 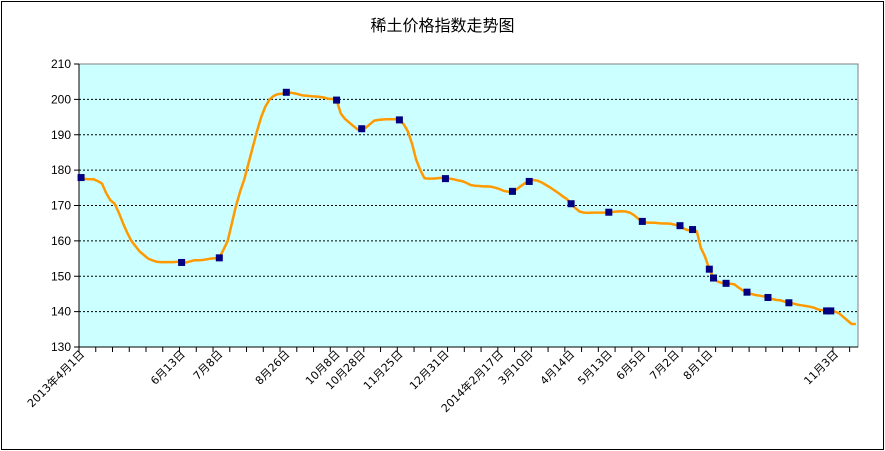 What do you see at coordinates (61, 135) in the screenshot?
I see `y-tick-label: 190` at bounding box center [61, 135].